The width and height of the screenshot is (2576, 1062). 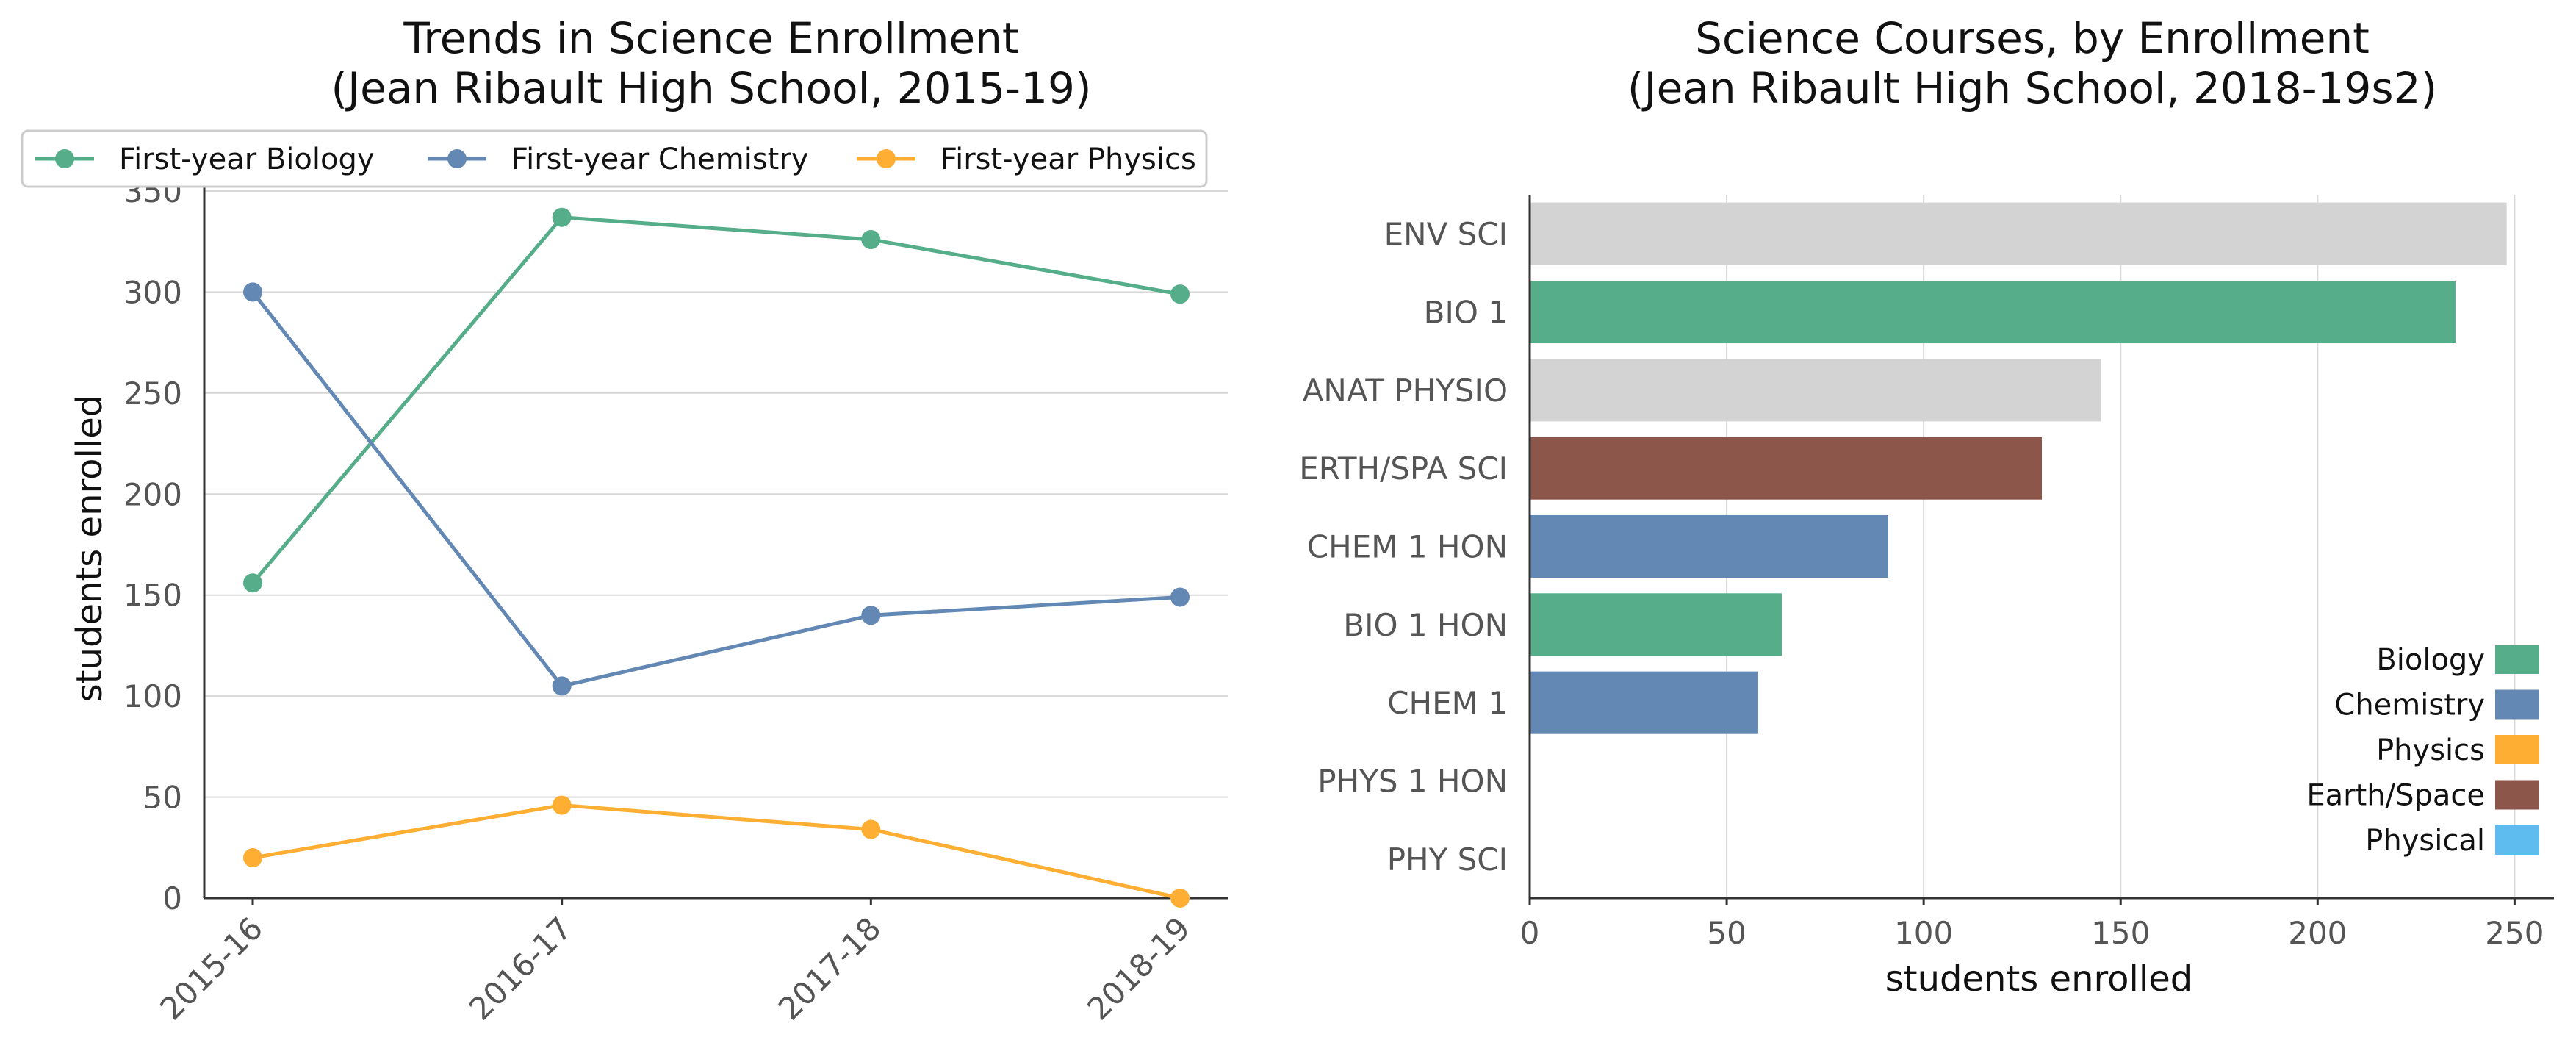 What do you see at coordinates (710, 38) in the screenshot?
I see `line-chart-title-line1: Trends in Science Enrollment` at bounding box center [710, 38].